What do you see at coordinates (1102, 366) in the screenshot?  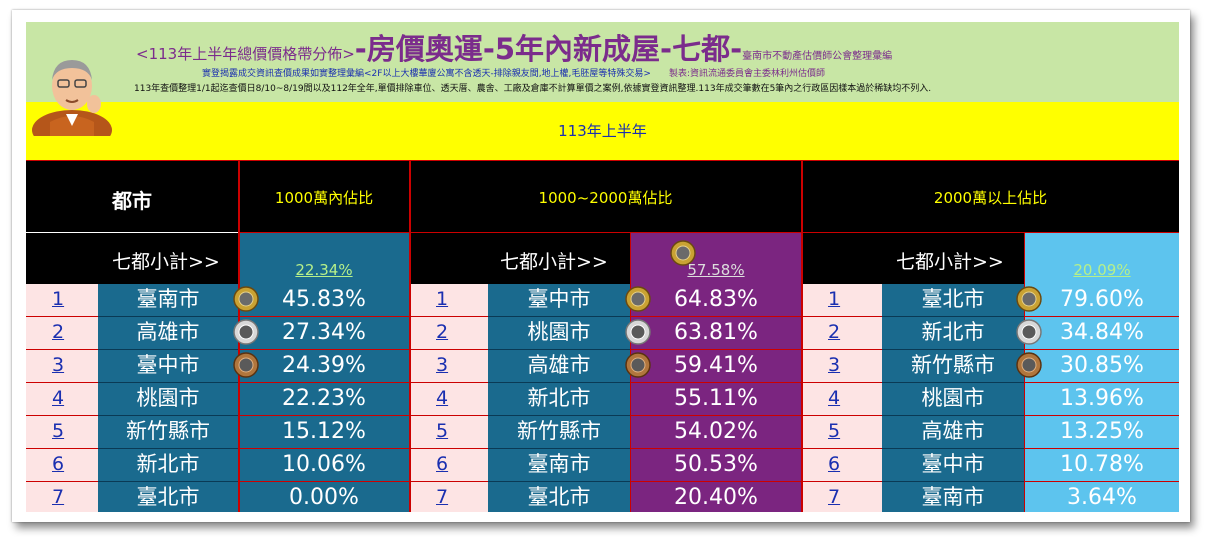 I see `pct-cell: 30.85%` at bounding box center [1102, 366].